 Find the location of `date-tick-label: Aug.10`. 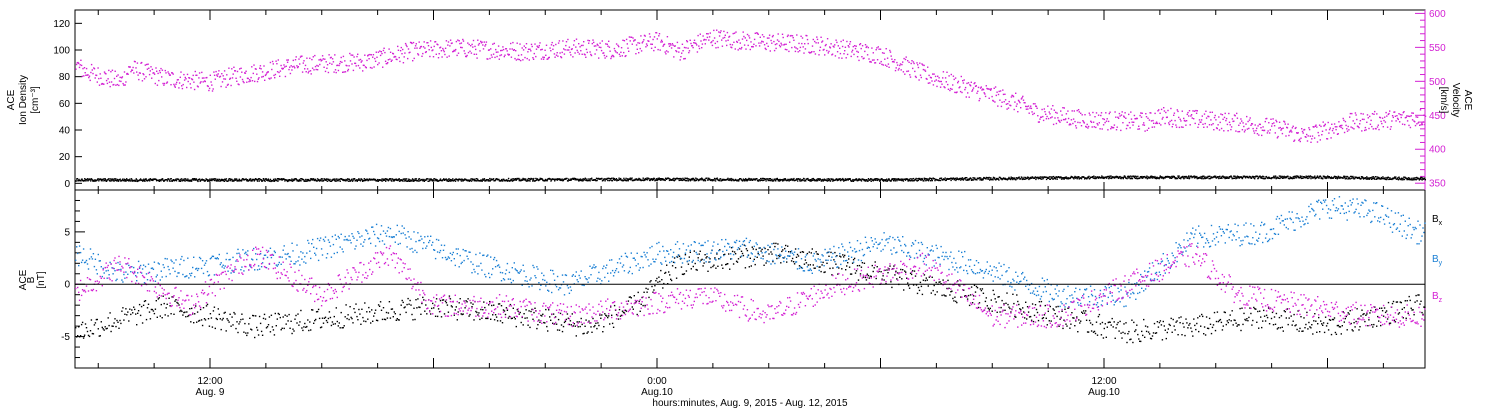

date-tick-label: Aug.10 is located at coordinates (1104, 392).